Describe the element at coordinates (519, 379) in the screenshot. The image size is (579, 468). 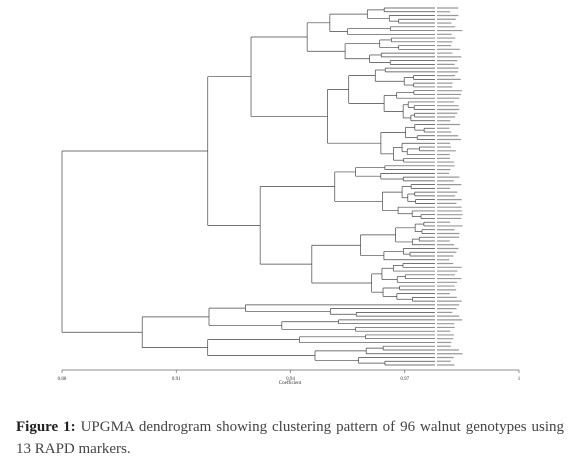
I see `tick-label: 1` at that location.